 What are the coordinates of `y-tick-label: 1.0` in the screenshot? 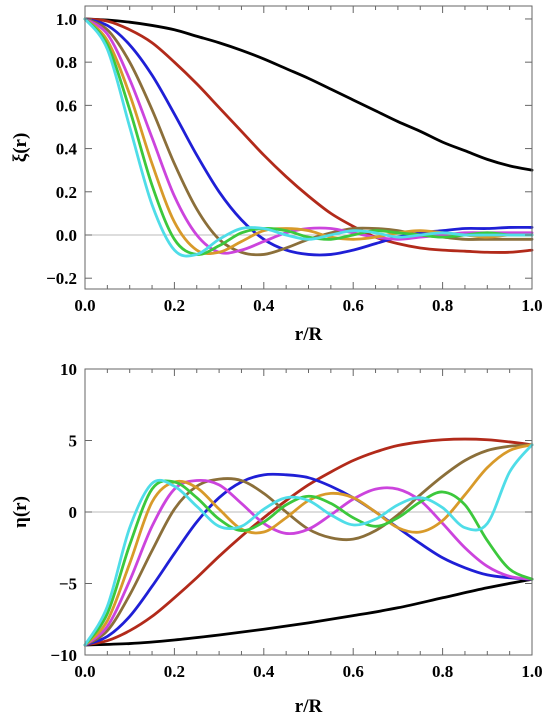 It's located at (66, 19).